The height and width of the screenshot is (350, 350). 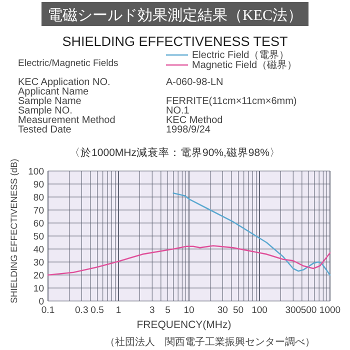 What do you see at coordinates (38, 263) in the screenshot?
I see `y-tick-label: 30` at bounding box center [38, 263].